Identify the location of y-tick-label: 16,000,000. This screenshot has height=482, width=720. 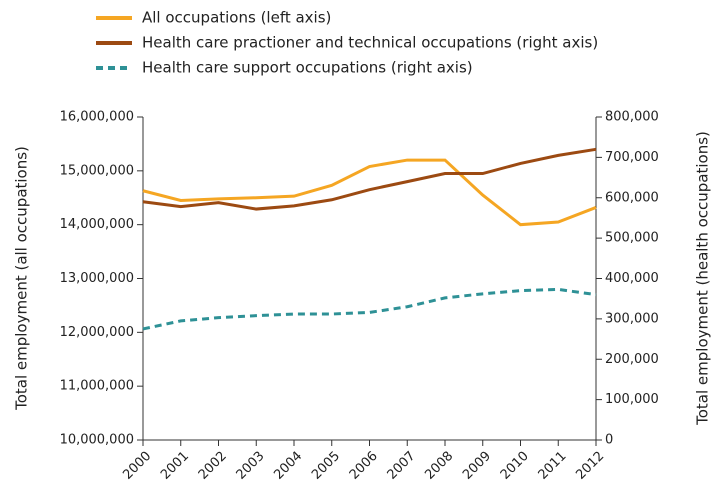
(97, 117).